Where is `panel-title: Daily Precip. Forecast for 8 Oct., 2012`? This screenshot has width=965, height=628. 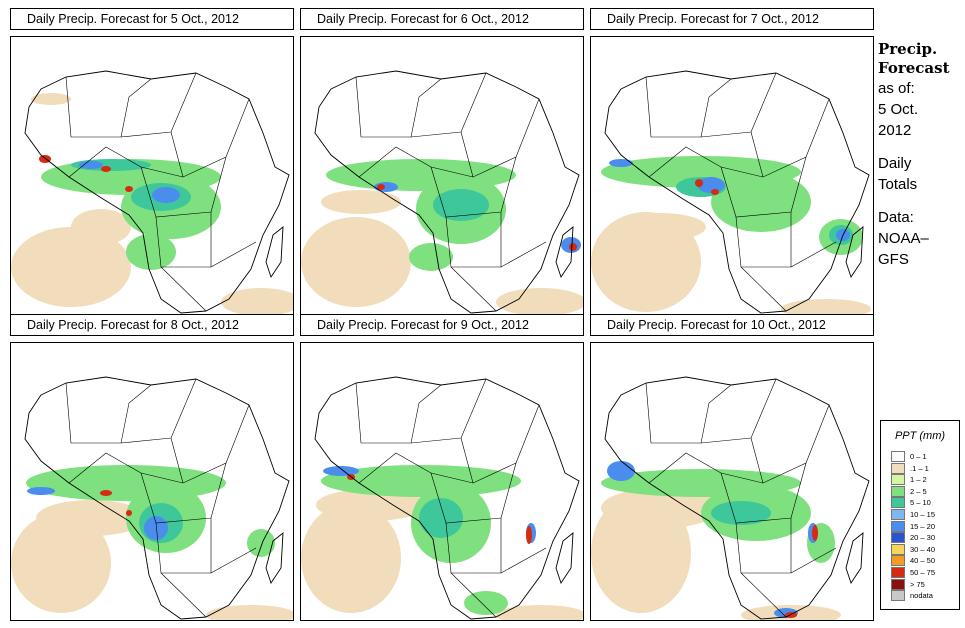 panel-title: Daily Precip. Forecast for 8 Oct., 2012 is located at coordinates (152, 325).